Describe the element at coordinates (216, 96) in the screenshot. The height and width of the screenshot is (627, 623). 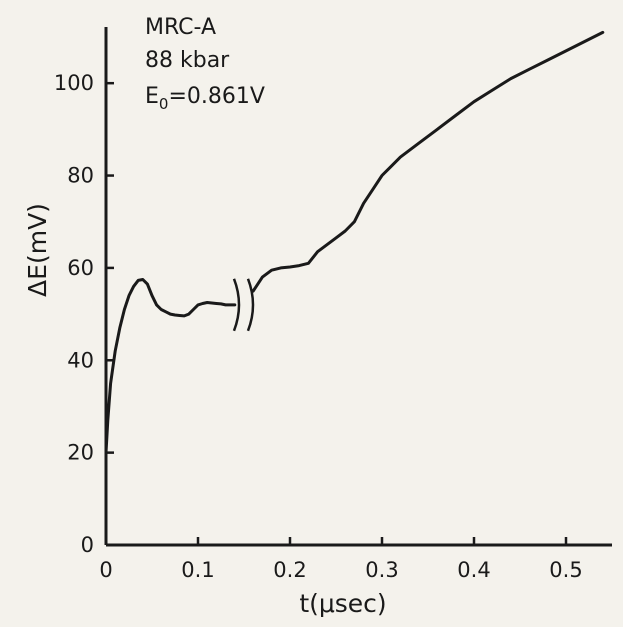
I see `annotation-potential-value: =0.861V` at that location.